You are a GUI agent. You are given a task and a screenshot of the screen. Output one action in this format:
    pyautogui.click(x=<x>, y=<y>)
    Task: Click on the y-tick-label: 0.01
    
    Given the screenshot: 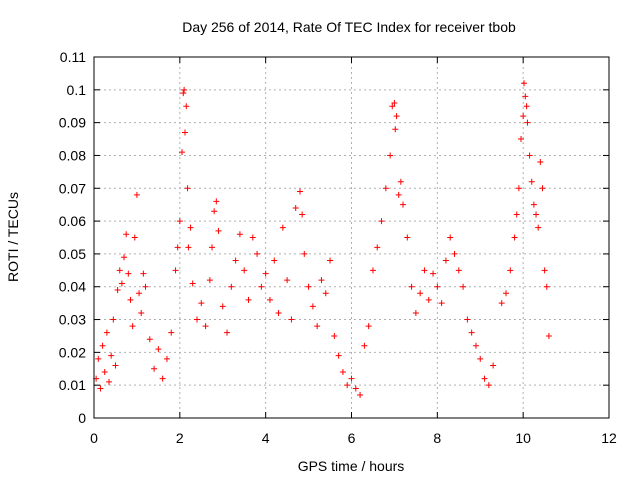 What is the action you would take?
    pyautogui.click(x=72, y=385)
    